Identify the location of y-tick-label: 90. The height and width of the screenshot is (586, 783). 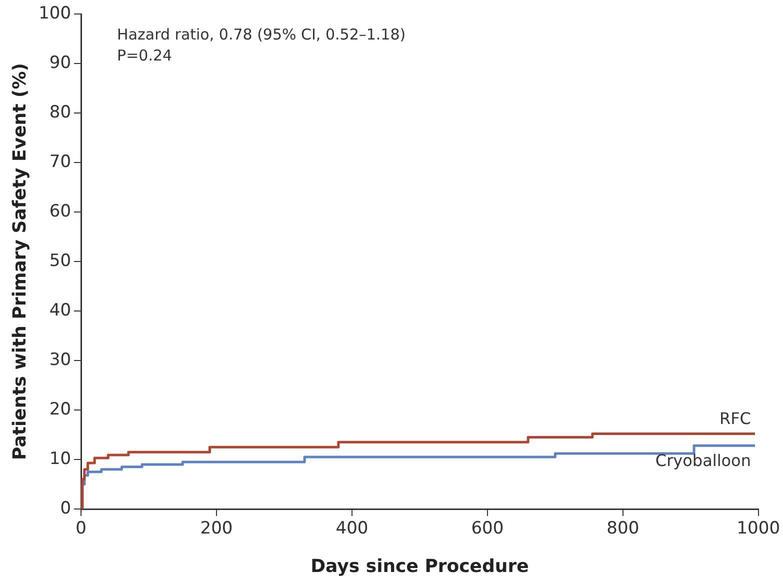
(60, 62).